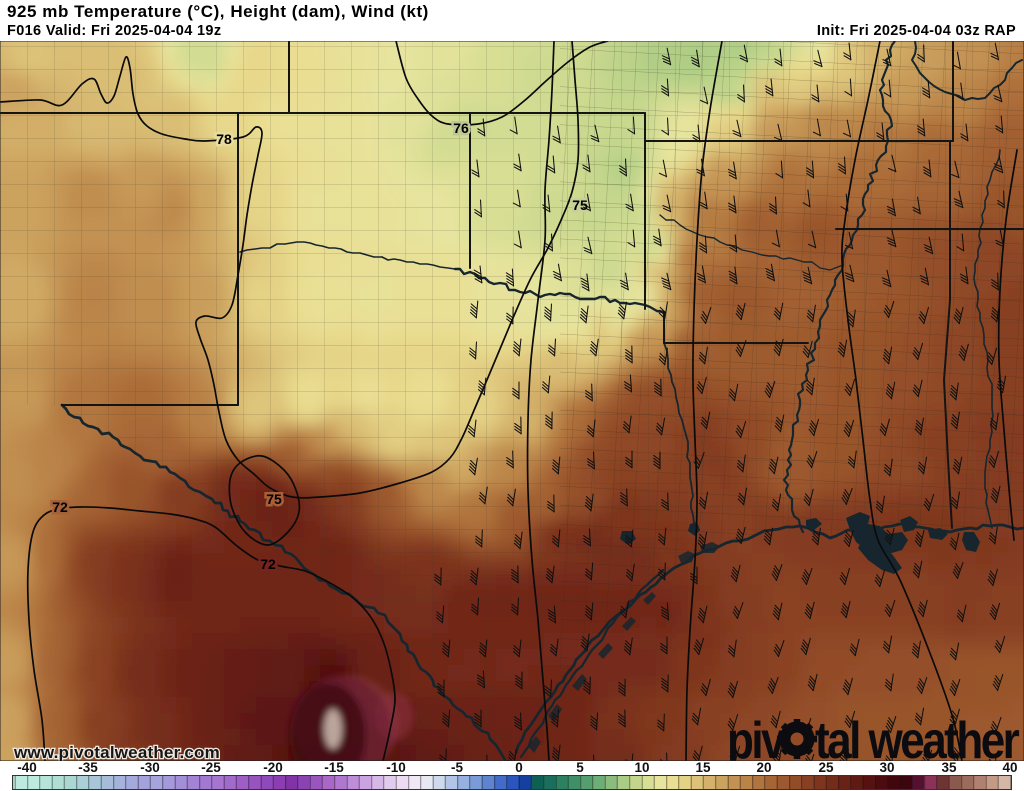  I want to click on svg-text: 76, so click(461, 128).